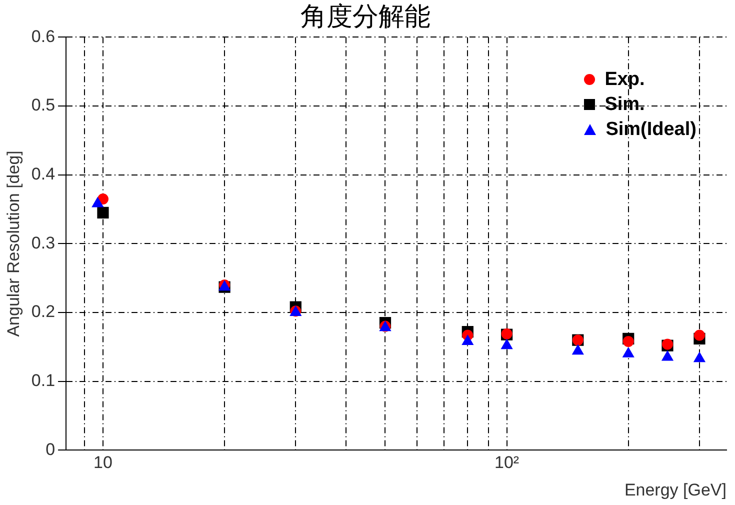  What do you see at coordinates (365, 15) in the screenshot?
I see `chart-title: 角度分解能` at bounding box center [365, 15].